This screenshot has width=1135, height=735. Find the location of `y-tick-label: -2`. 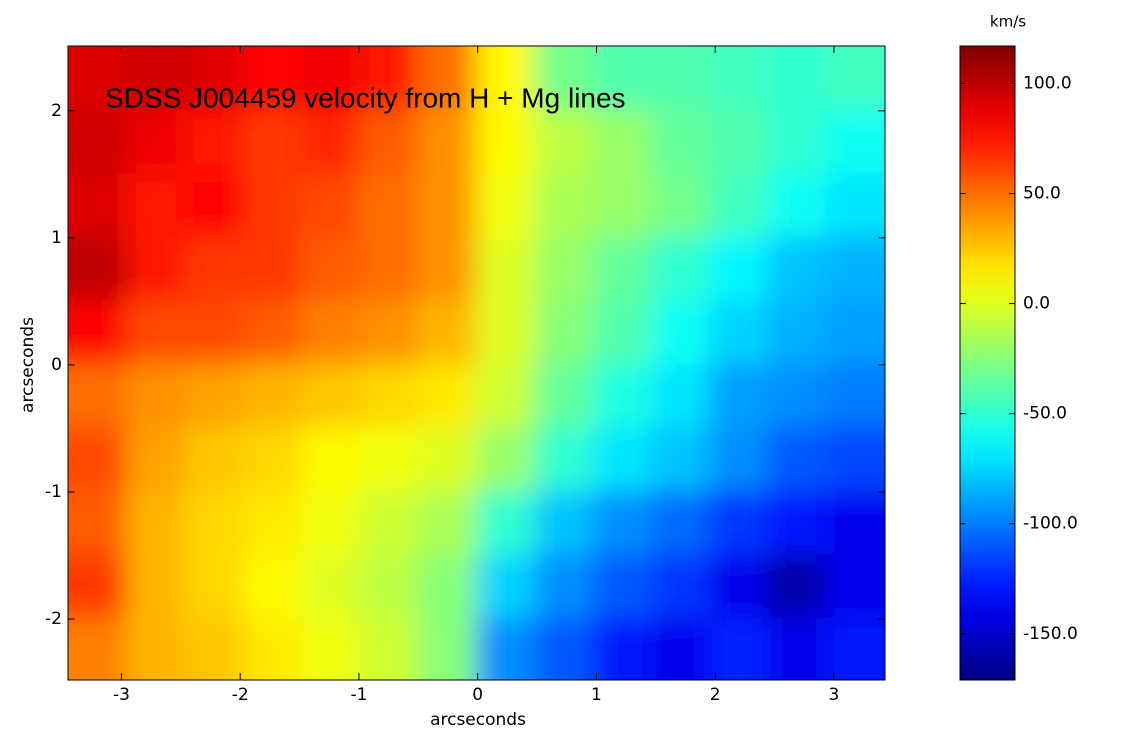

y-tick-label: -2 is located at coordinates (53, 619).